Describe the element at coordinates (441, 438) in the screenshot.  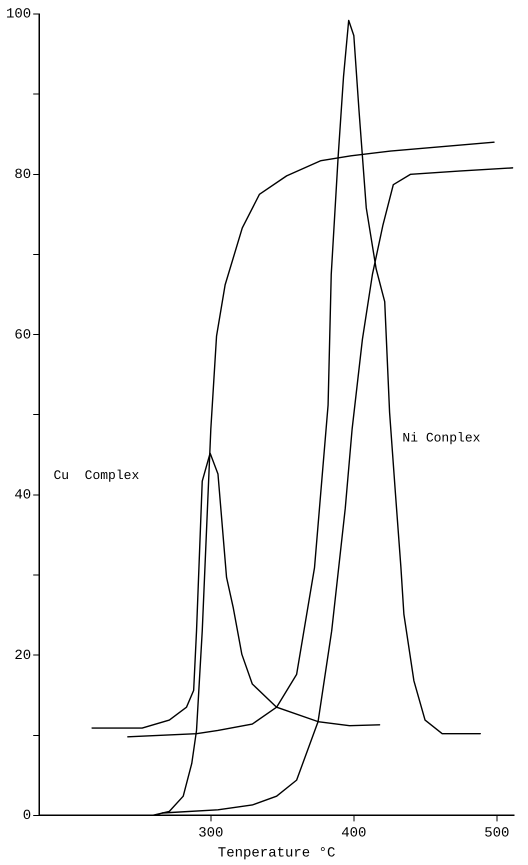
I see `annotation: Ni Conplex` at that location.